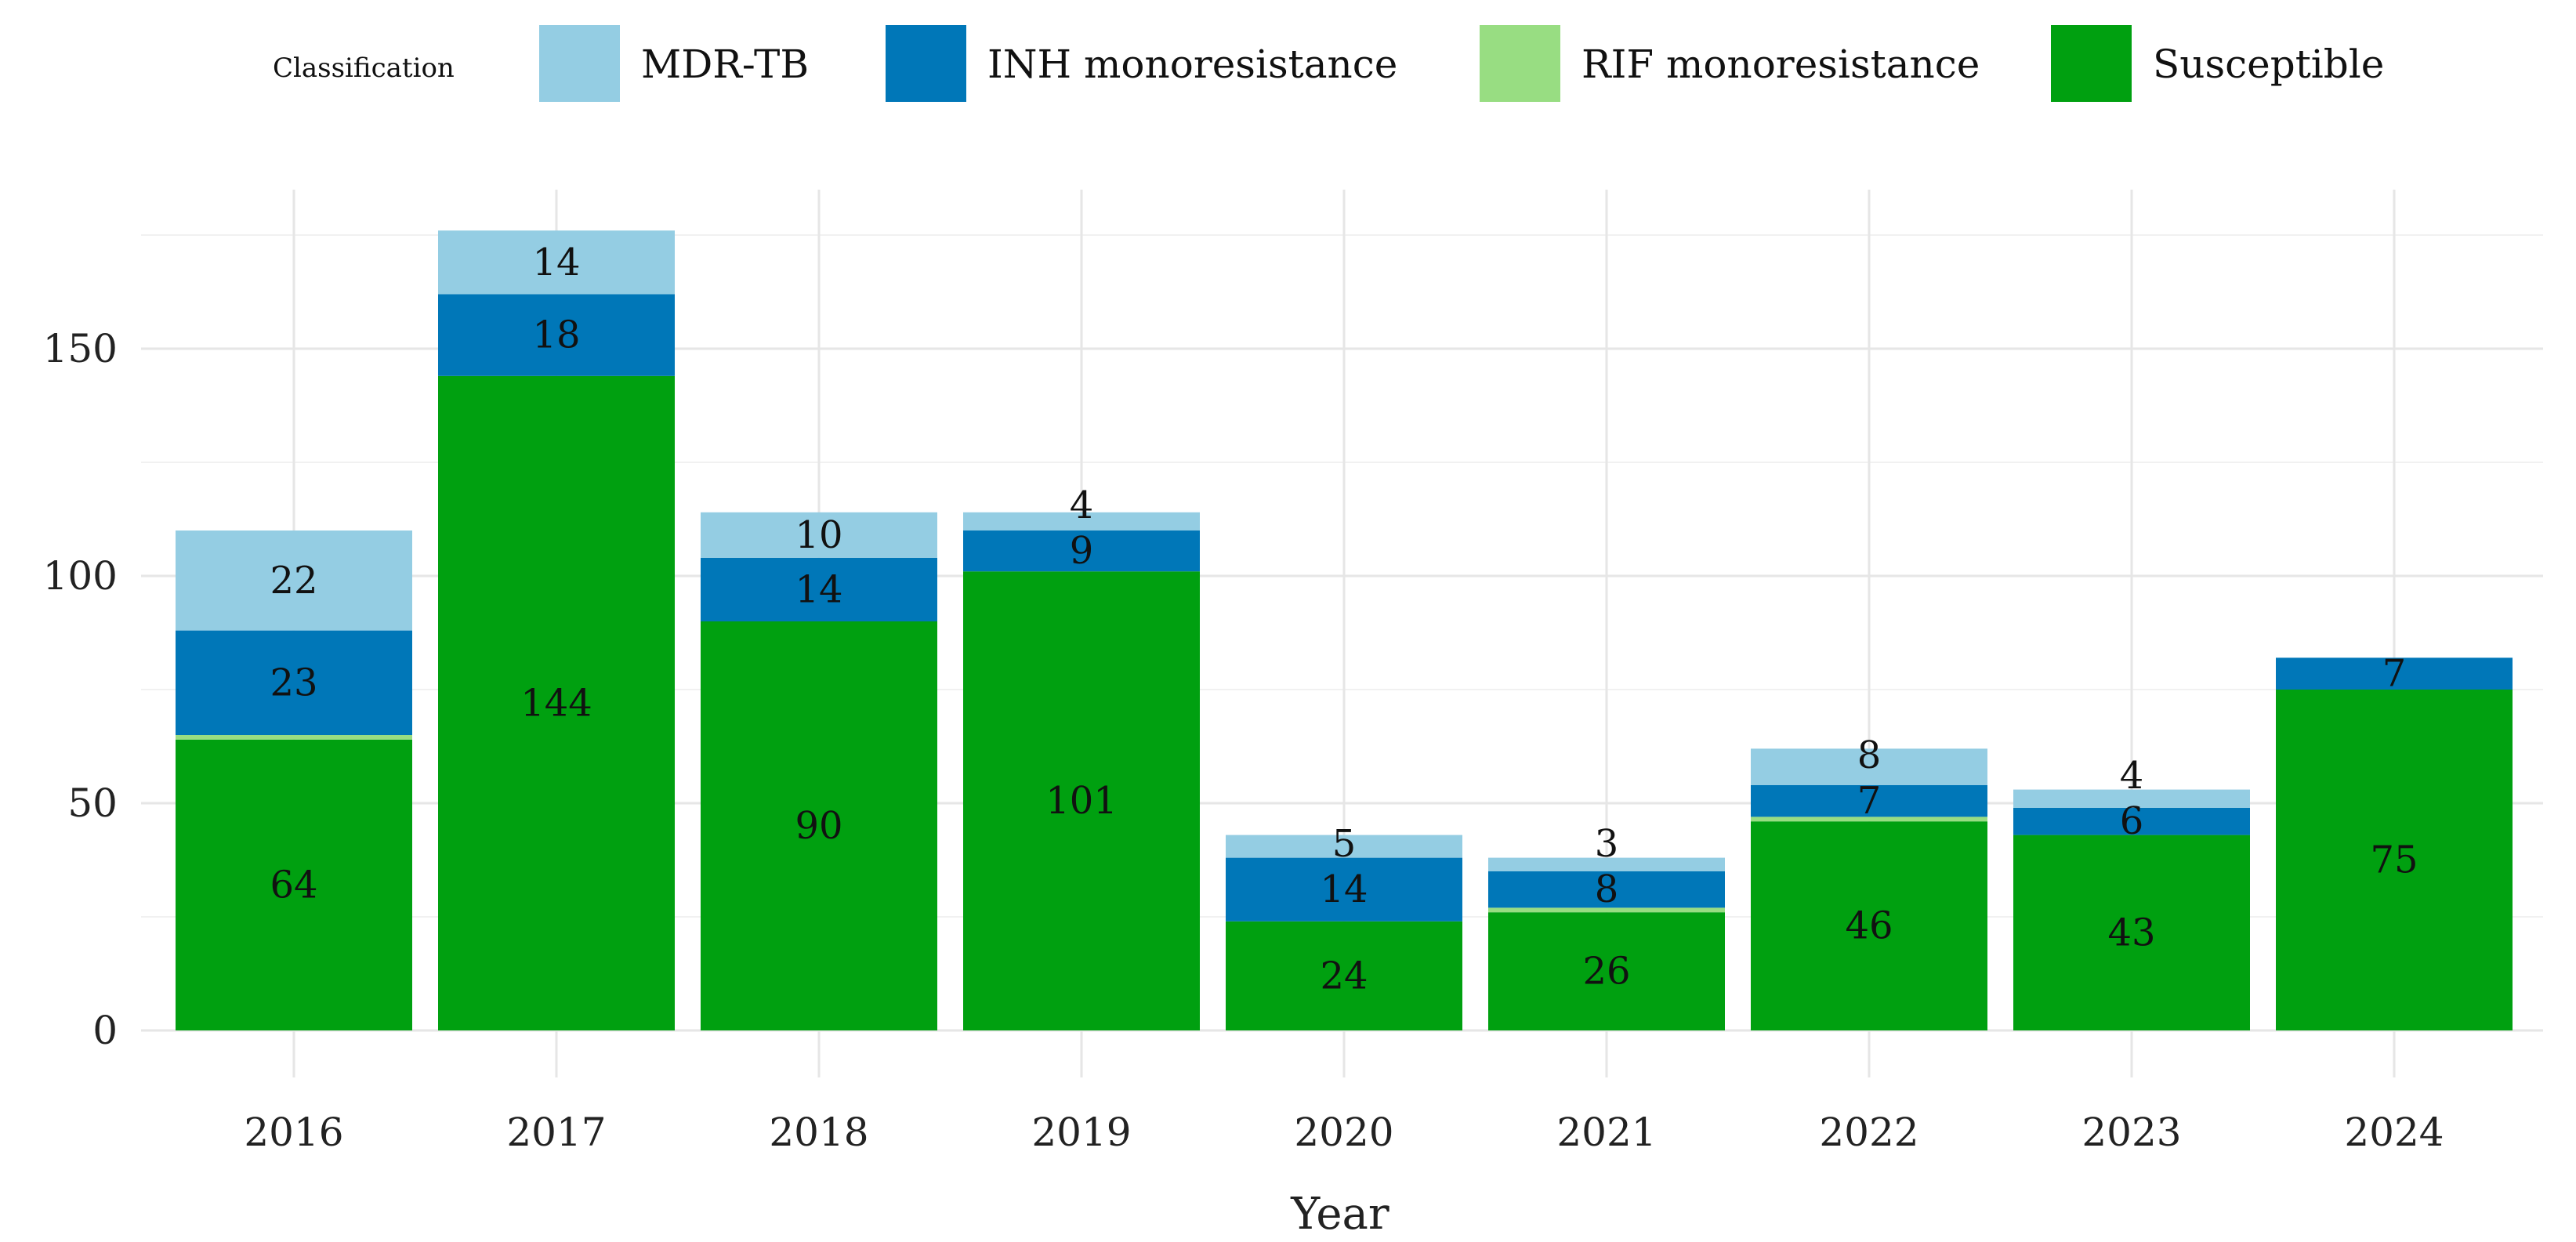  I want to click on x-tick-label: 2020, so click(1343, 1132).